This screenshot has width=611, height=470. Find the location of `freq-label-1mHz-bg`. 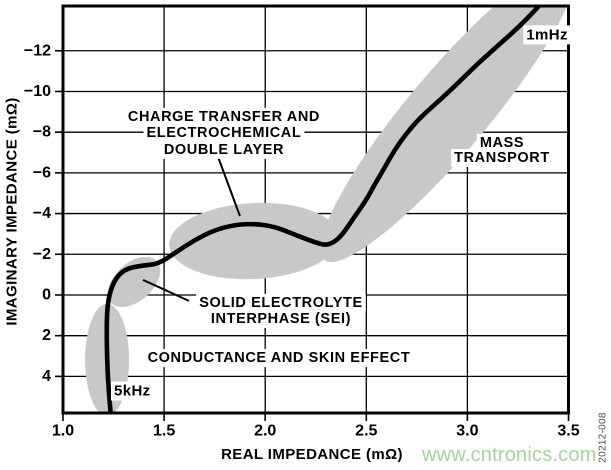

freq-label-1mHz-bg is located at coordinates (547, 35).